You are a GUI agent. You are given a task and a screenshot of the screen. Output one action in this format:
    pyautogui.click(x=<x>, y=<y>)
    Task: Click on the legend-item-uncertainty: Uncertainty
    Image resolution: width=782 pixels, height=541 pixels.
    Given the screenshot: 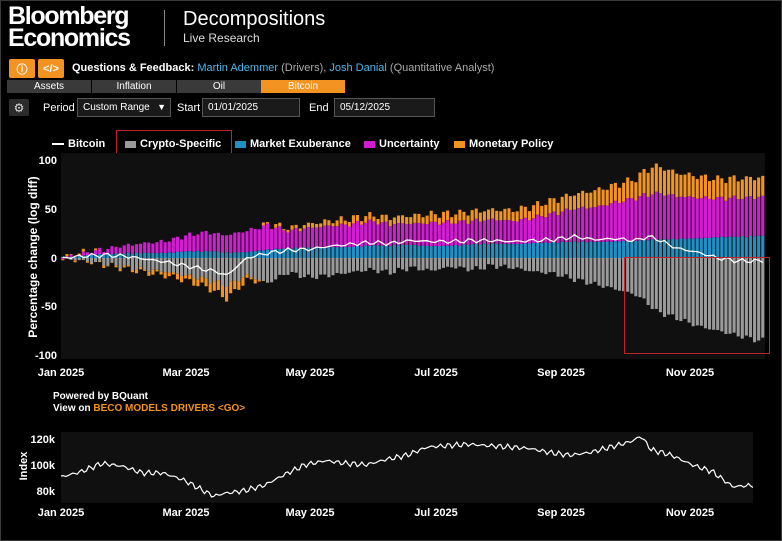 What is the action you would take?
    pyautogui.click(x=402, y=144)
    